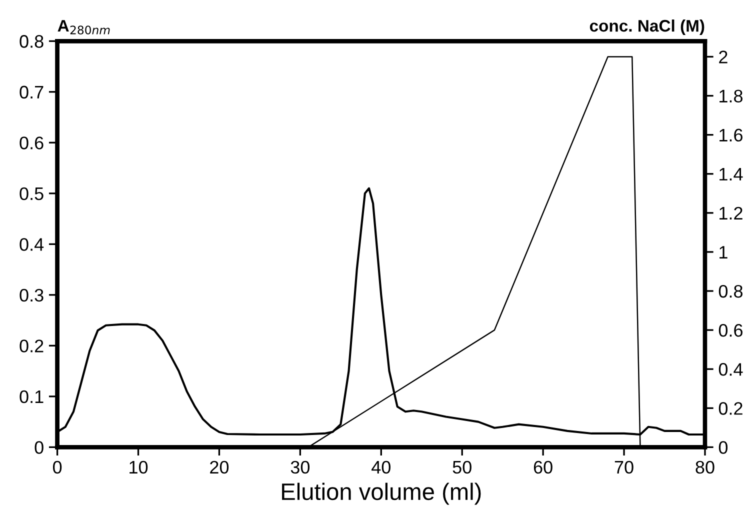 This screenshot has width=754, height=514. What do you see at coordinates (32, 295) in the screenshot?
I see `y-tick-label: 0.3` at bounding box center [32, 295].